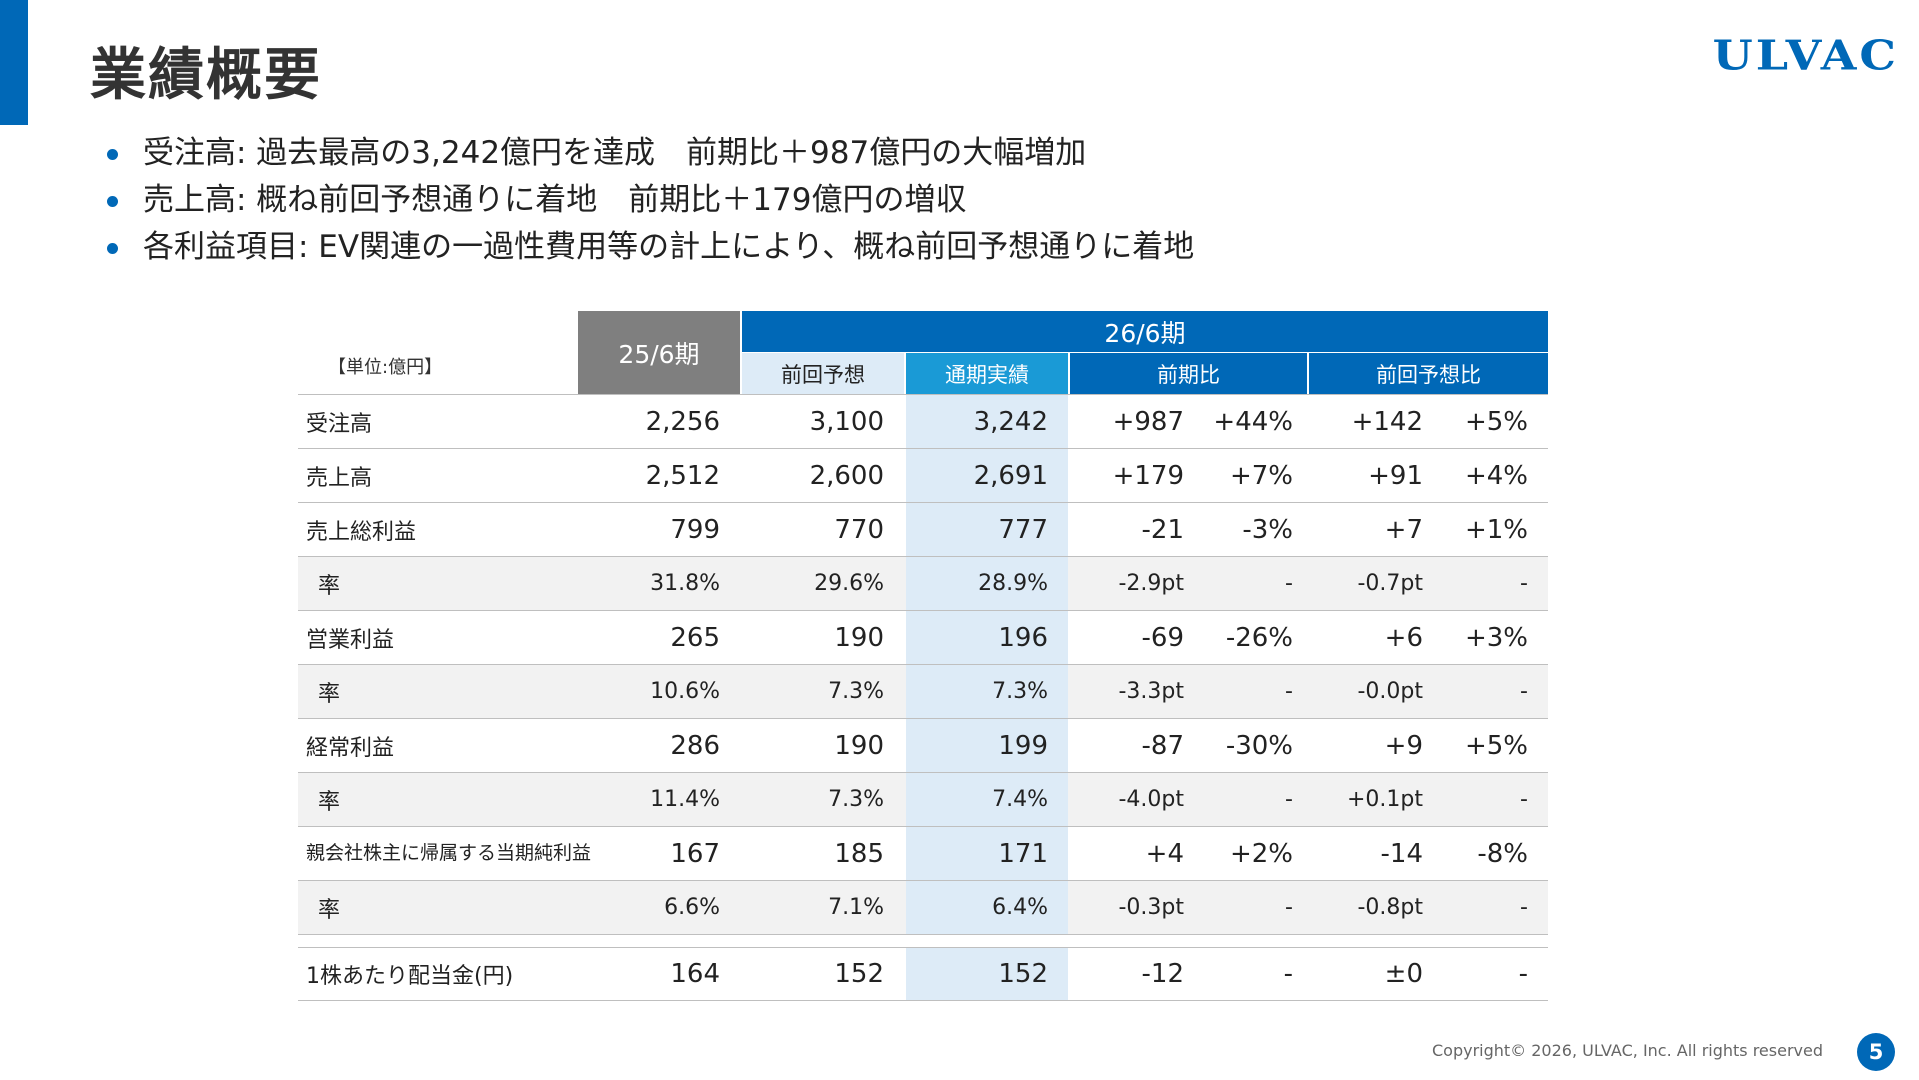 This screenshot has height=1080, width=1919. I want to click on table-row-ratio: 率 10.6% 7.3% 7.3% -3.3pt - -0.0pt -, so click(923, 692).